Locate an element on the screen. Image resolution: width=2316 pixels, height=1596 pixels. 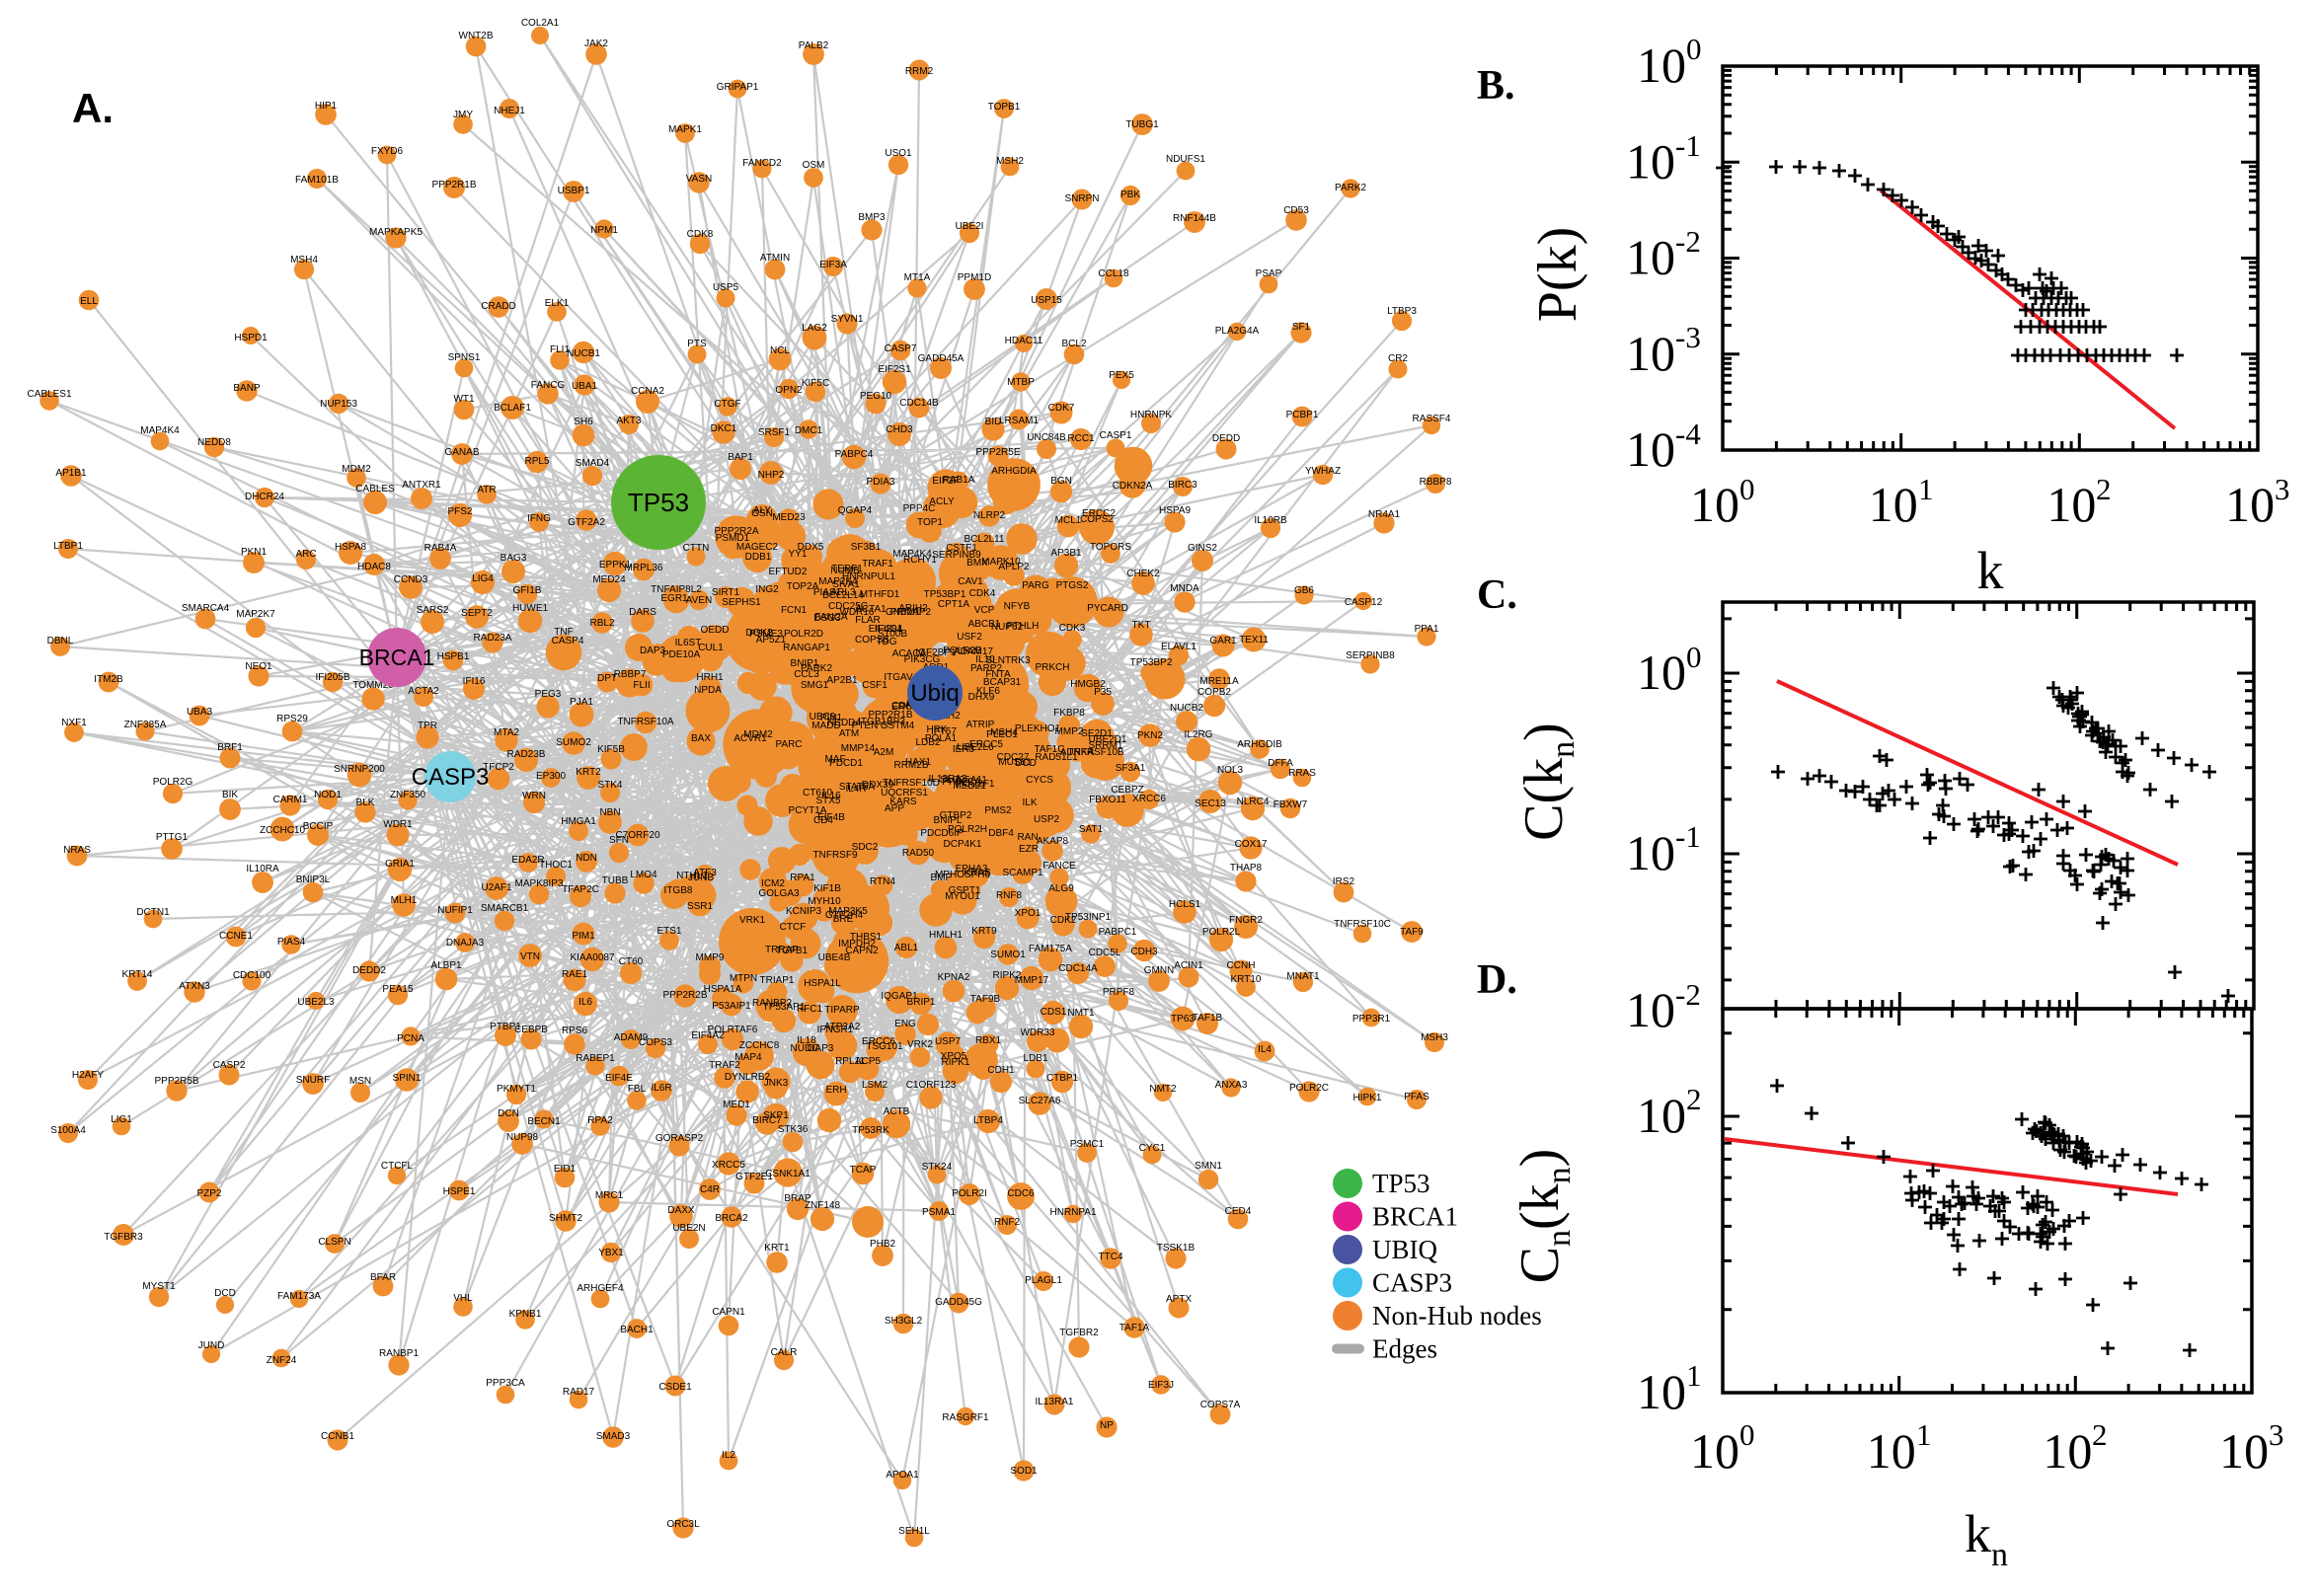
svg-text: TOP2A is located at coordinates (803, 586).